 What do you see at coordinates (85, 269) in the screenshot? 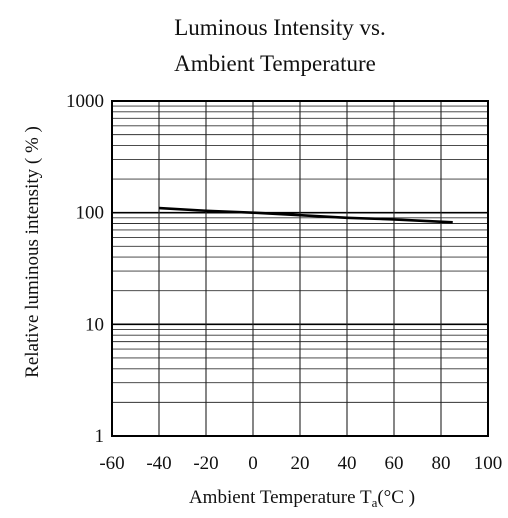
I see `y-tick-labels: 1 10 100 1000` at bounding box center [85, 269].